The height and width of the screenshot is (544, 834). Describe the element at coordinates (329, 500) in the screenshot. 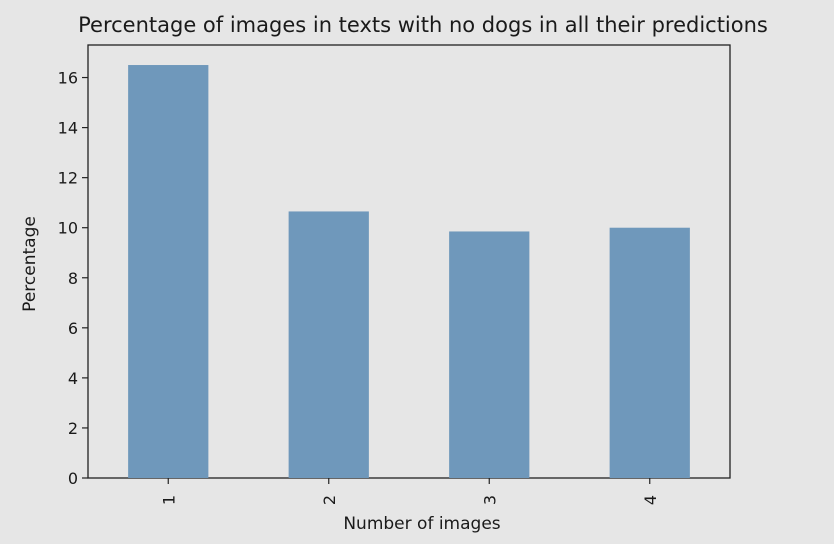

I see `x-tick-label: 2` at that location.